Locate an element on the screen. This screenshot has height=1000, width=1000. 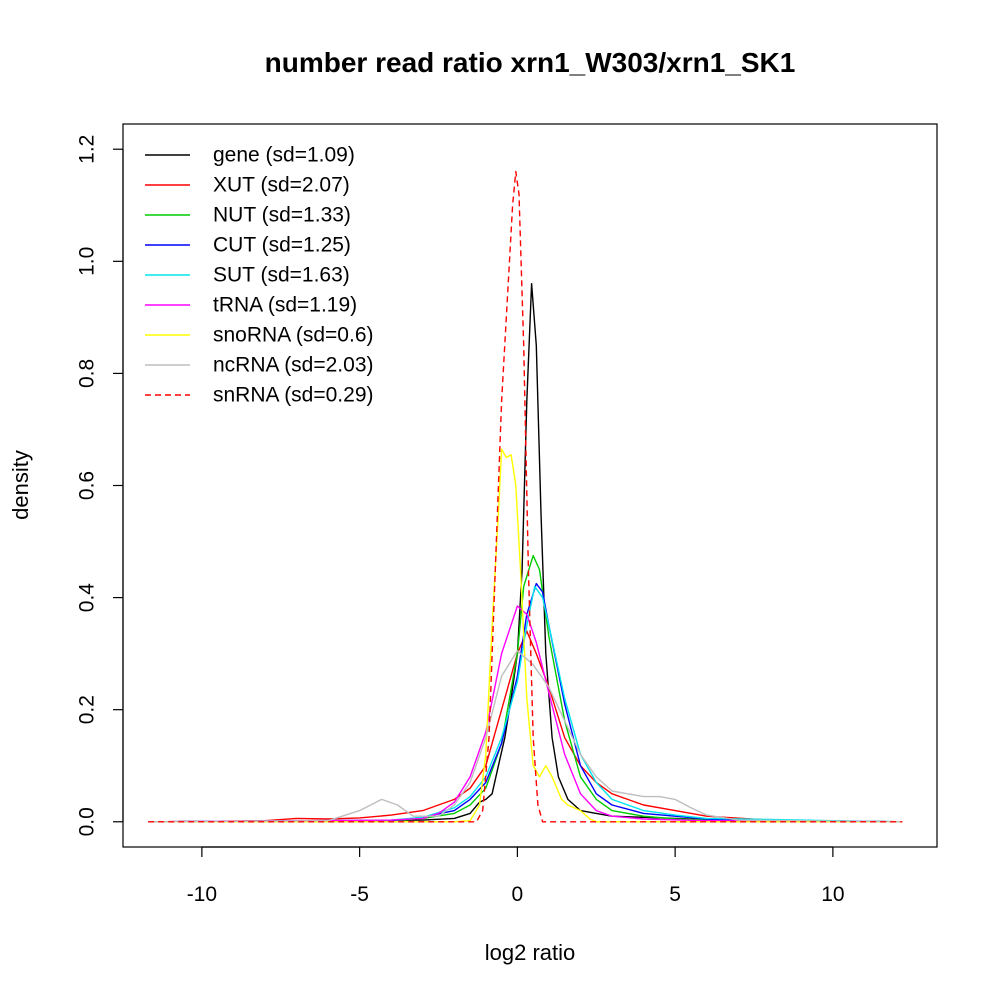
x-axis: -10 -5 0 5 10 is located at coordinates (516, 876).